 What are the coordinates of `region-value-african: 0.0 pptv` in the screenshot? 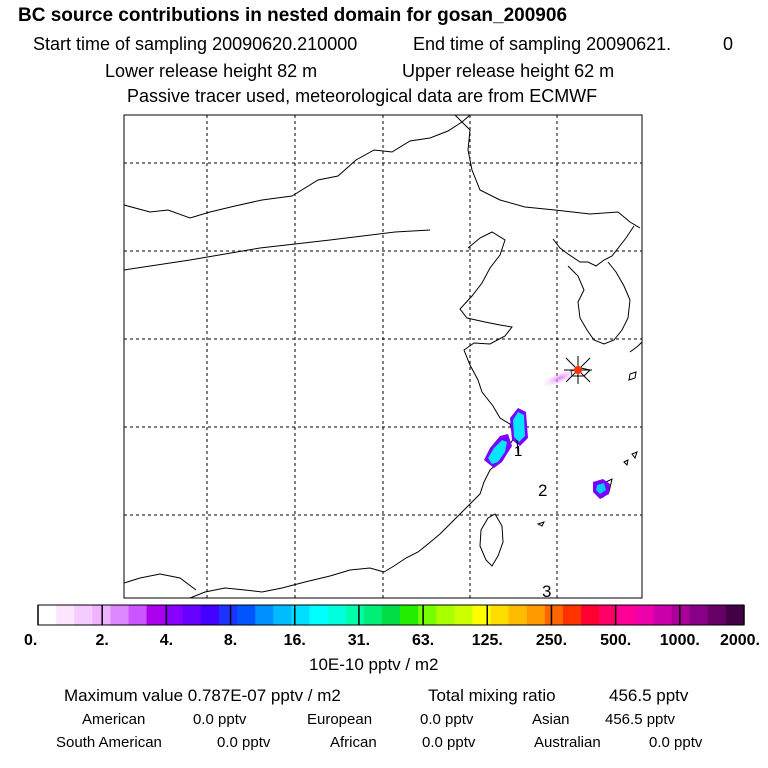 It's located at (449, 742).